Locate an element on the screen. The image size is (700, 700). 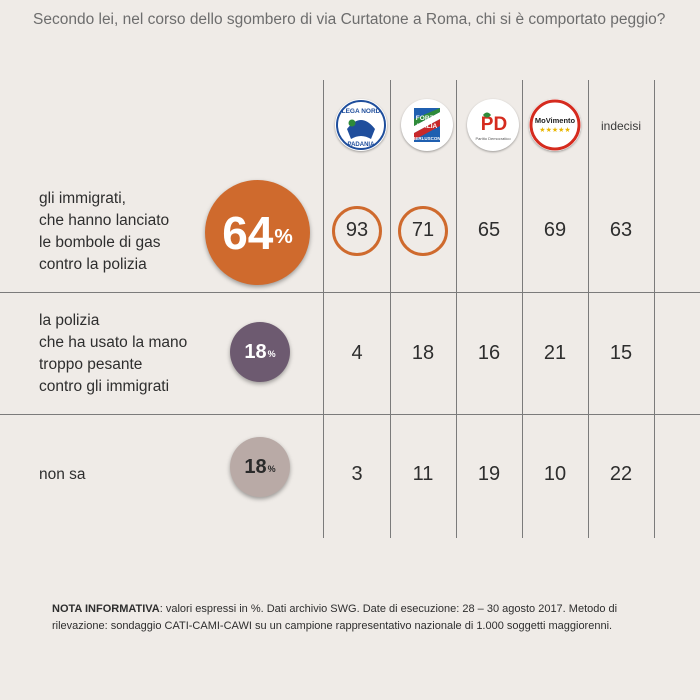
value-cell: 71 is located at coordinates (423, 230).